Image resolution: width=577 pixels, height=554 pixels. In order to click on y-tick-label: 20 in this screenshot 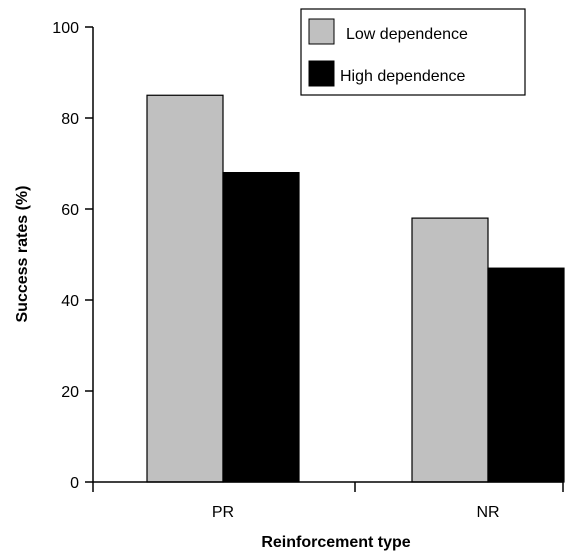, I will do `click(70, 392)`.